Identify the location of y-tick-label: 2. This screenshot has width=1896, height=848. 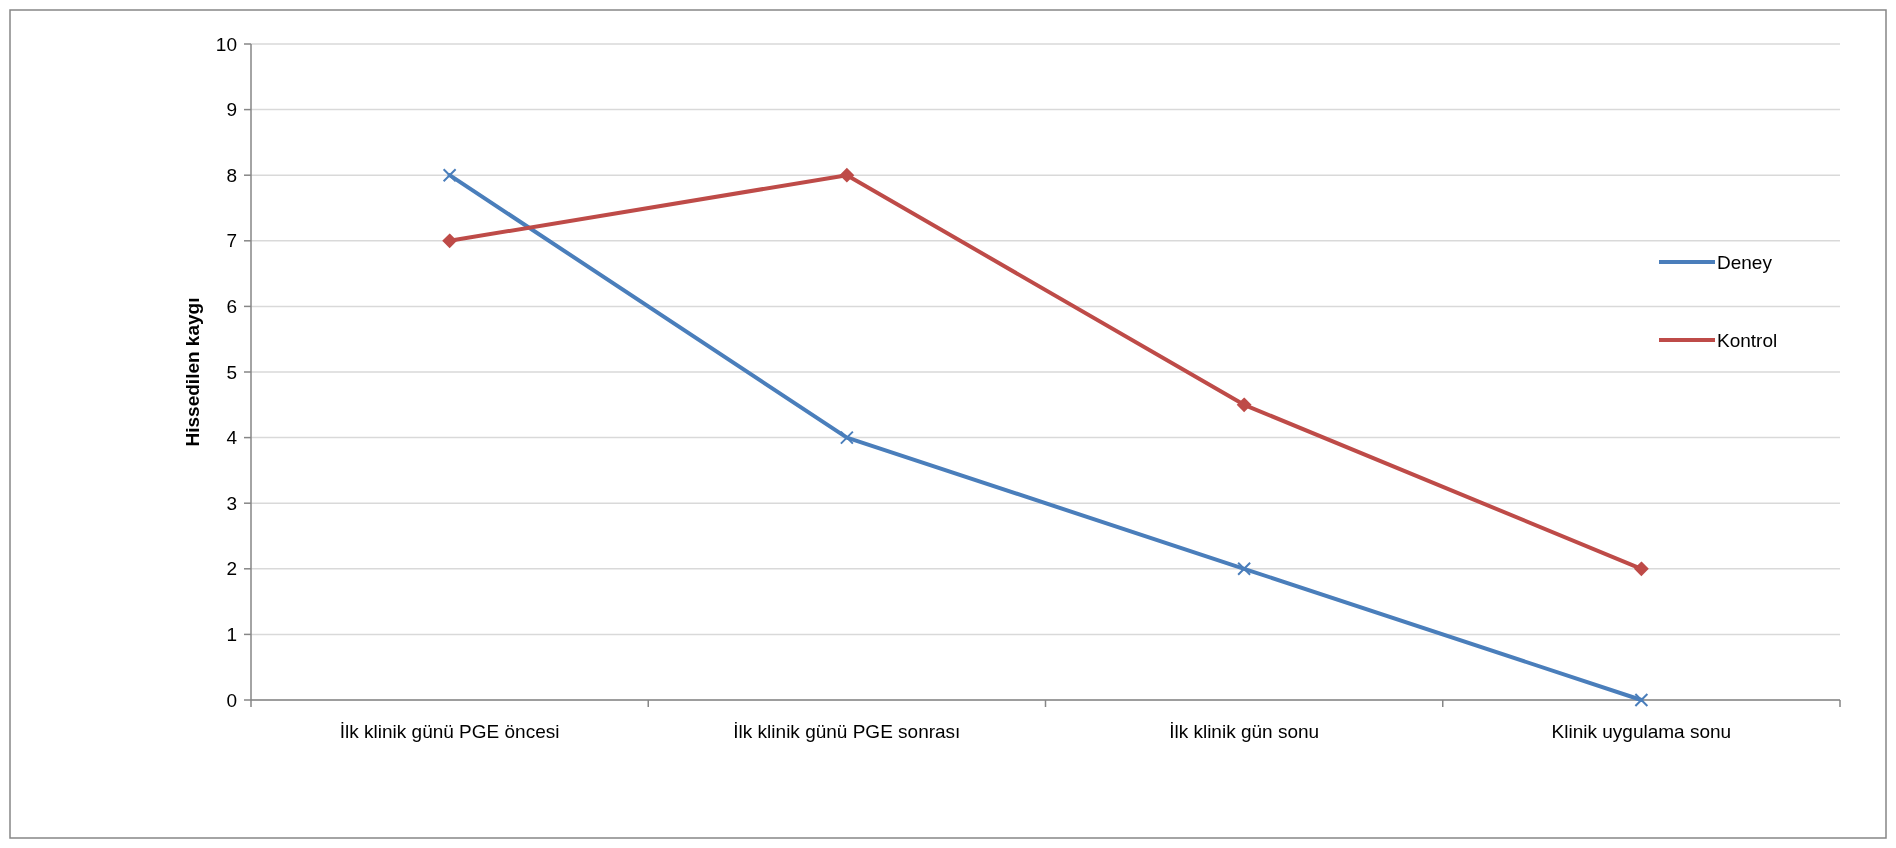
(231, 569).